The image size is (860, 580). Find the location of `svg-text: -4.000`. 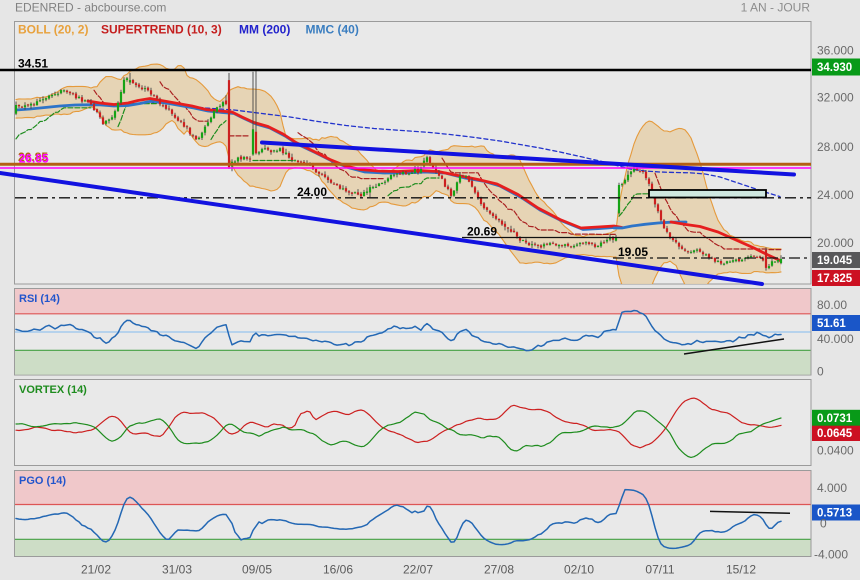

svg-text: -4.000 is located at coordinates (831, 554).